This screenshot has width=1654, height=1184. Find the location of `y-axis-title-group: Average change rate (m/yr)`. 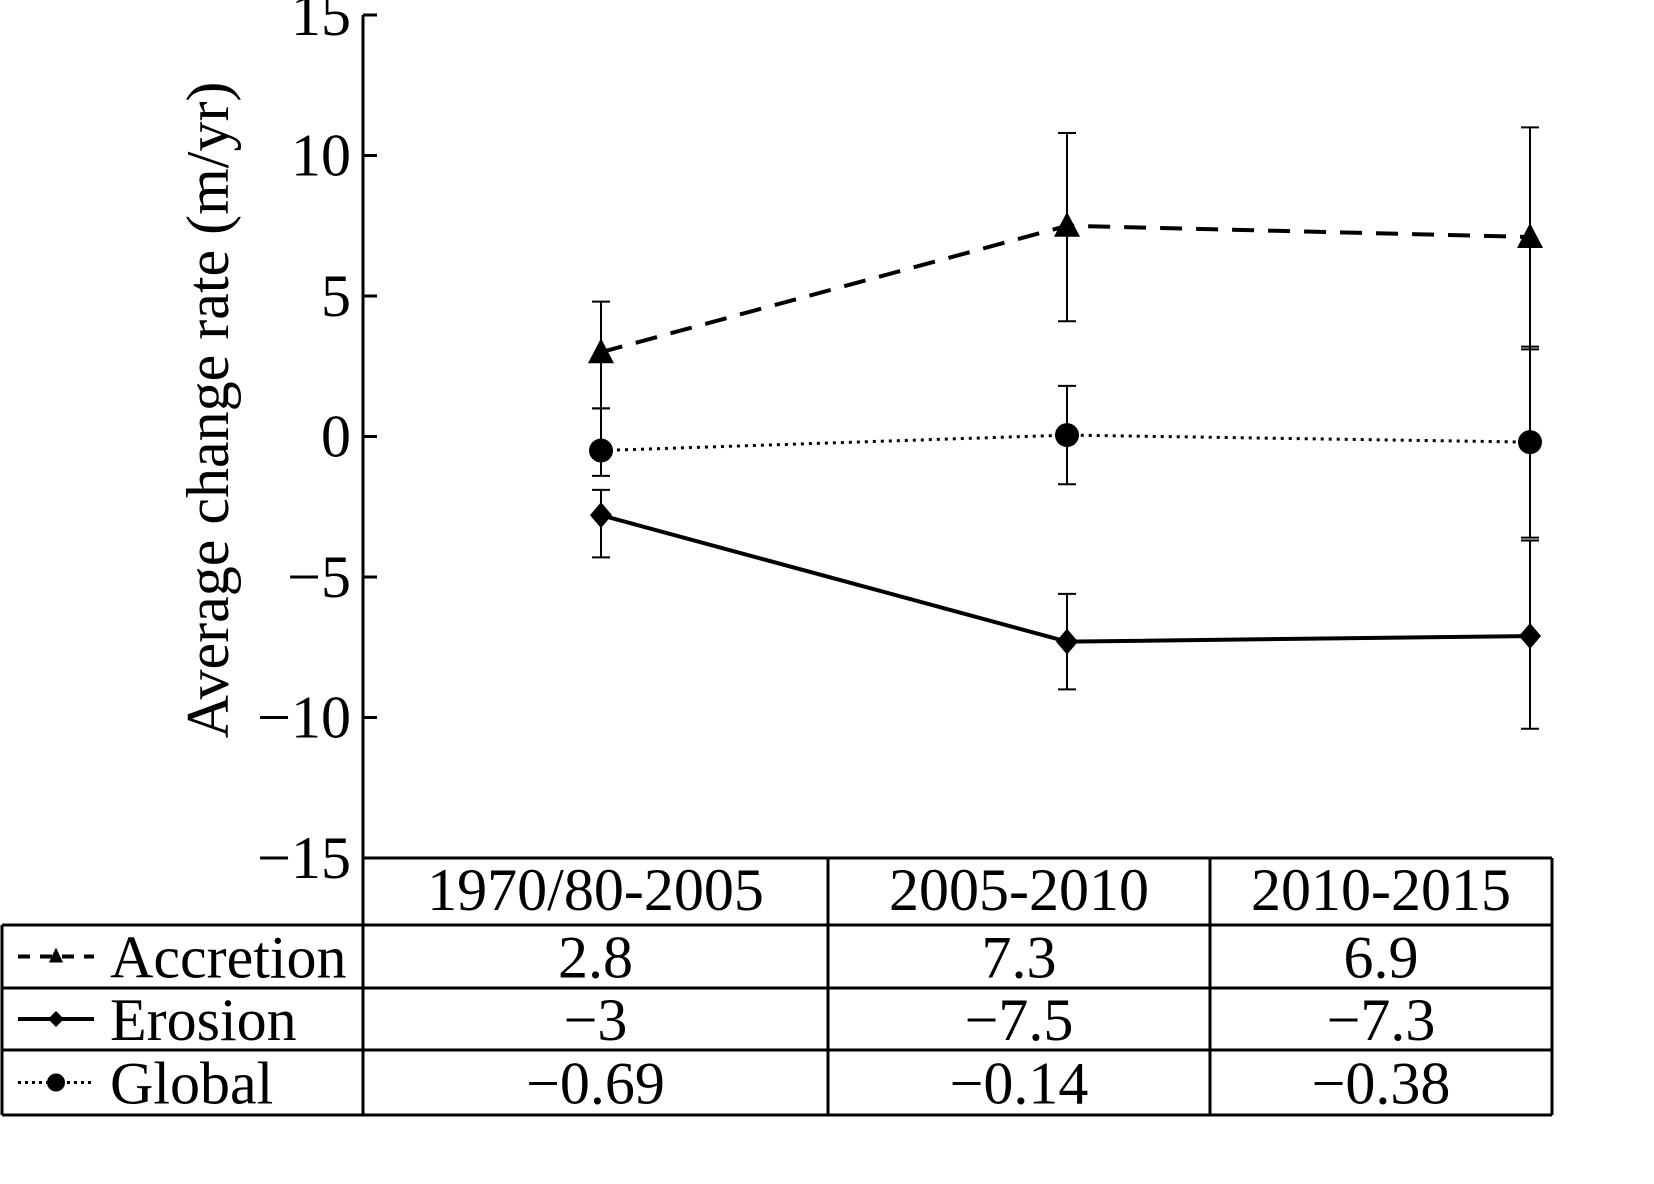

y-axis-title-group: Average change rate (m/yr) is located at coordinates (208, 410).